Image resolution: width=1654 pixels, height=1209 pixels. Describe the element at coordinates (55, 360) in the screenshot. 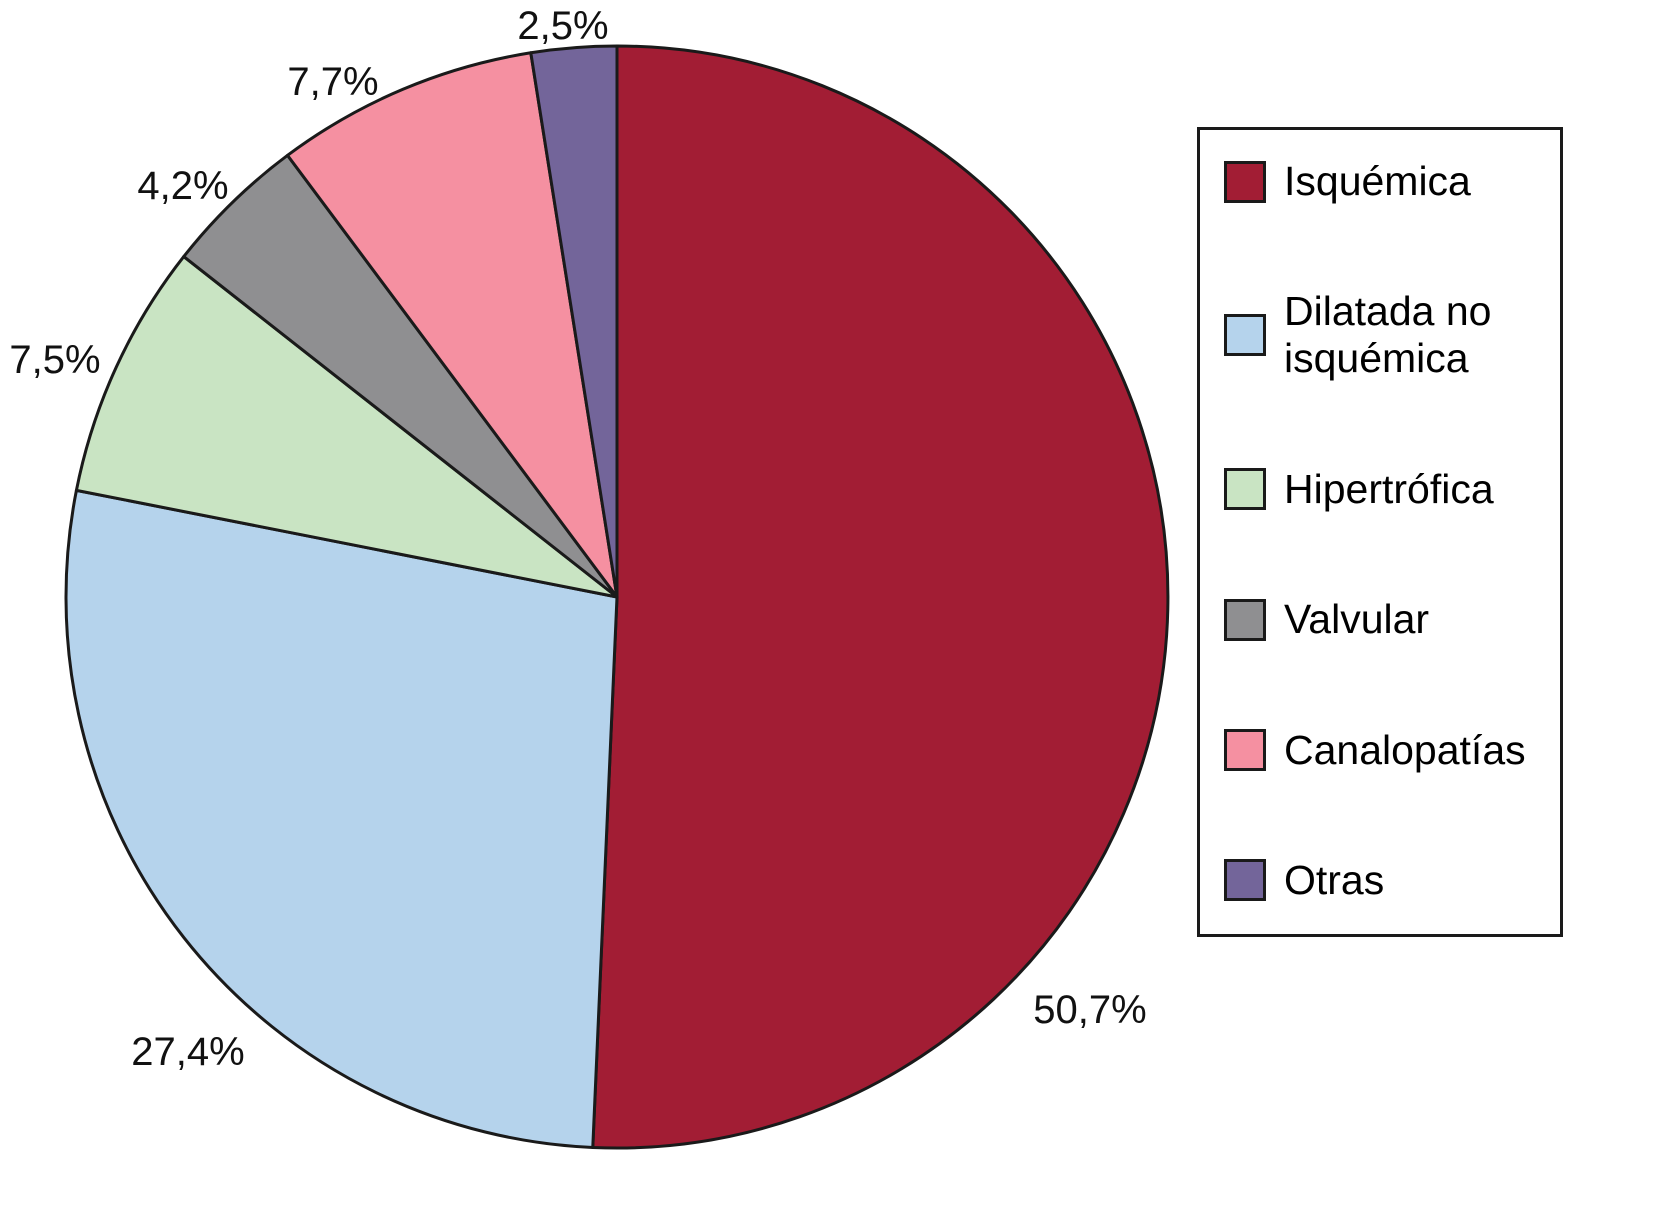

I see `slice-label-hipertrofica: 7,5%` at that location.